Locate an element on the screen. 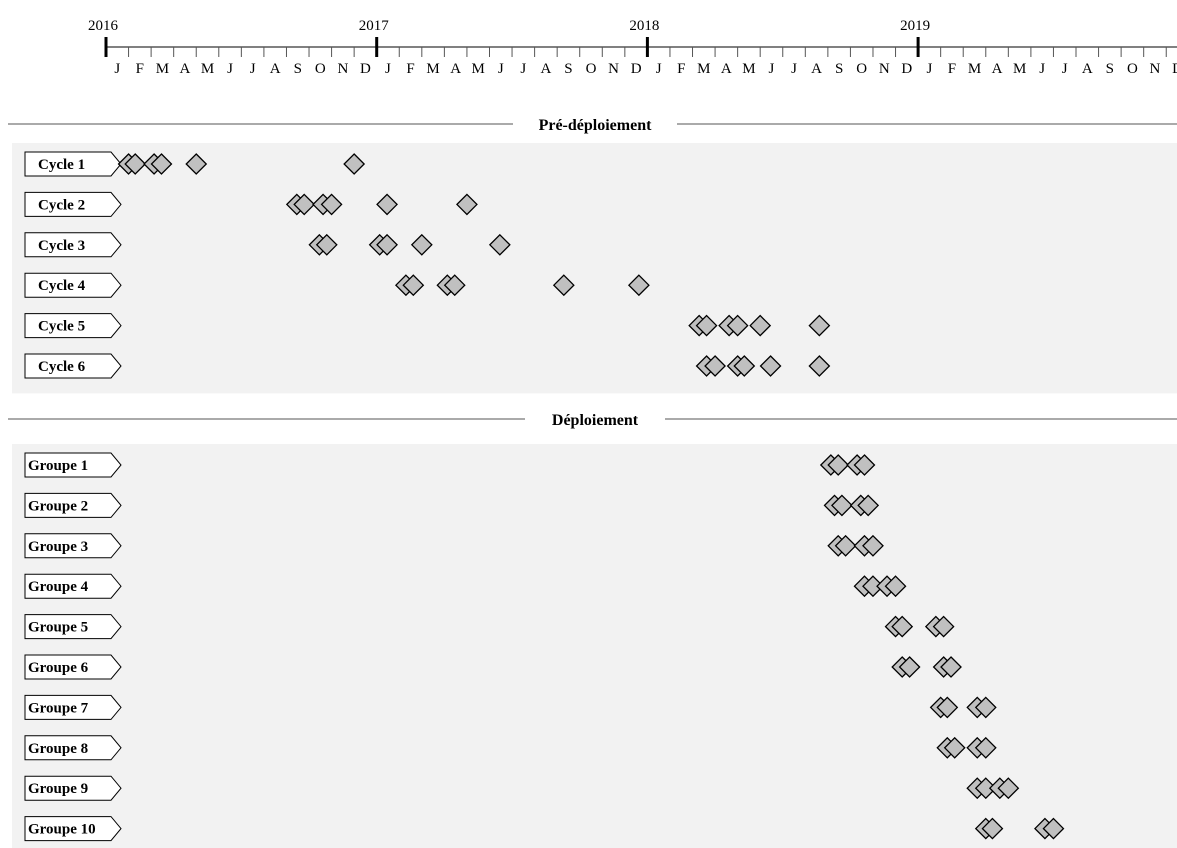 The image size is (1177, 848). timeline-row: Cycle 2 is located at coordinates (251, 204).